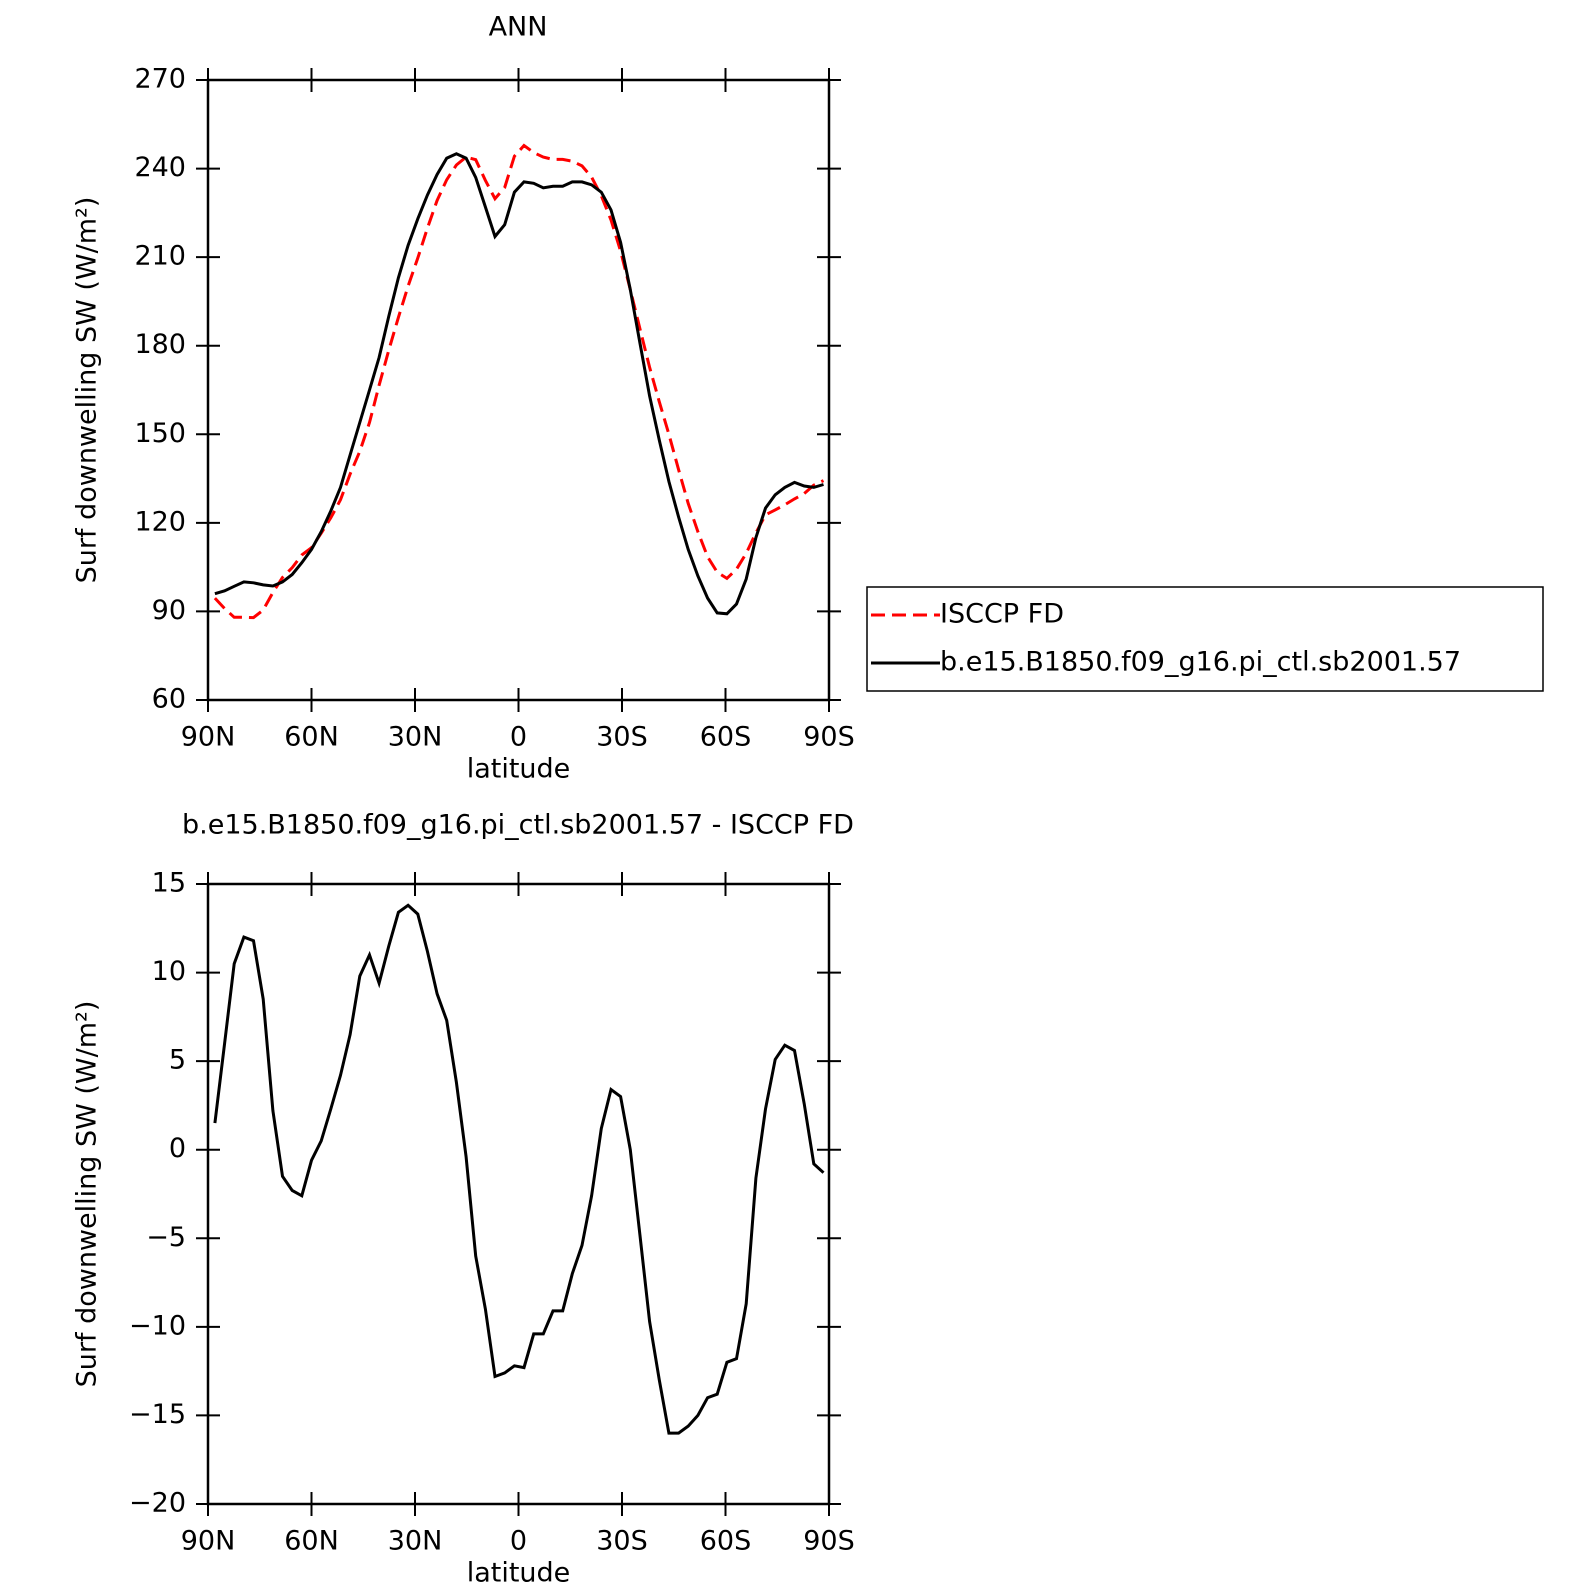 The height and width of the screenshot is (1591, 1591). I want to click on y-tick-label: 0, so click(177, 1148).